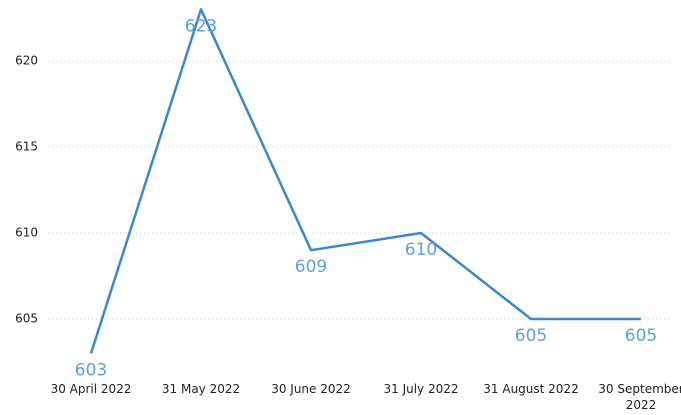  I want to click on data-label: 603, so click(91, 370).